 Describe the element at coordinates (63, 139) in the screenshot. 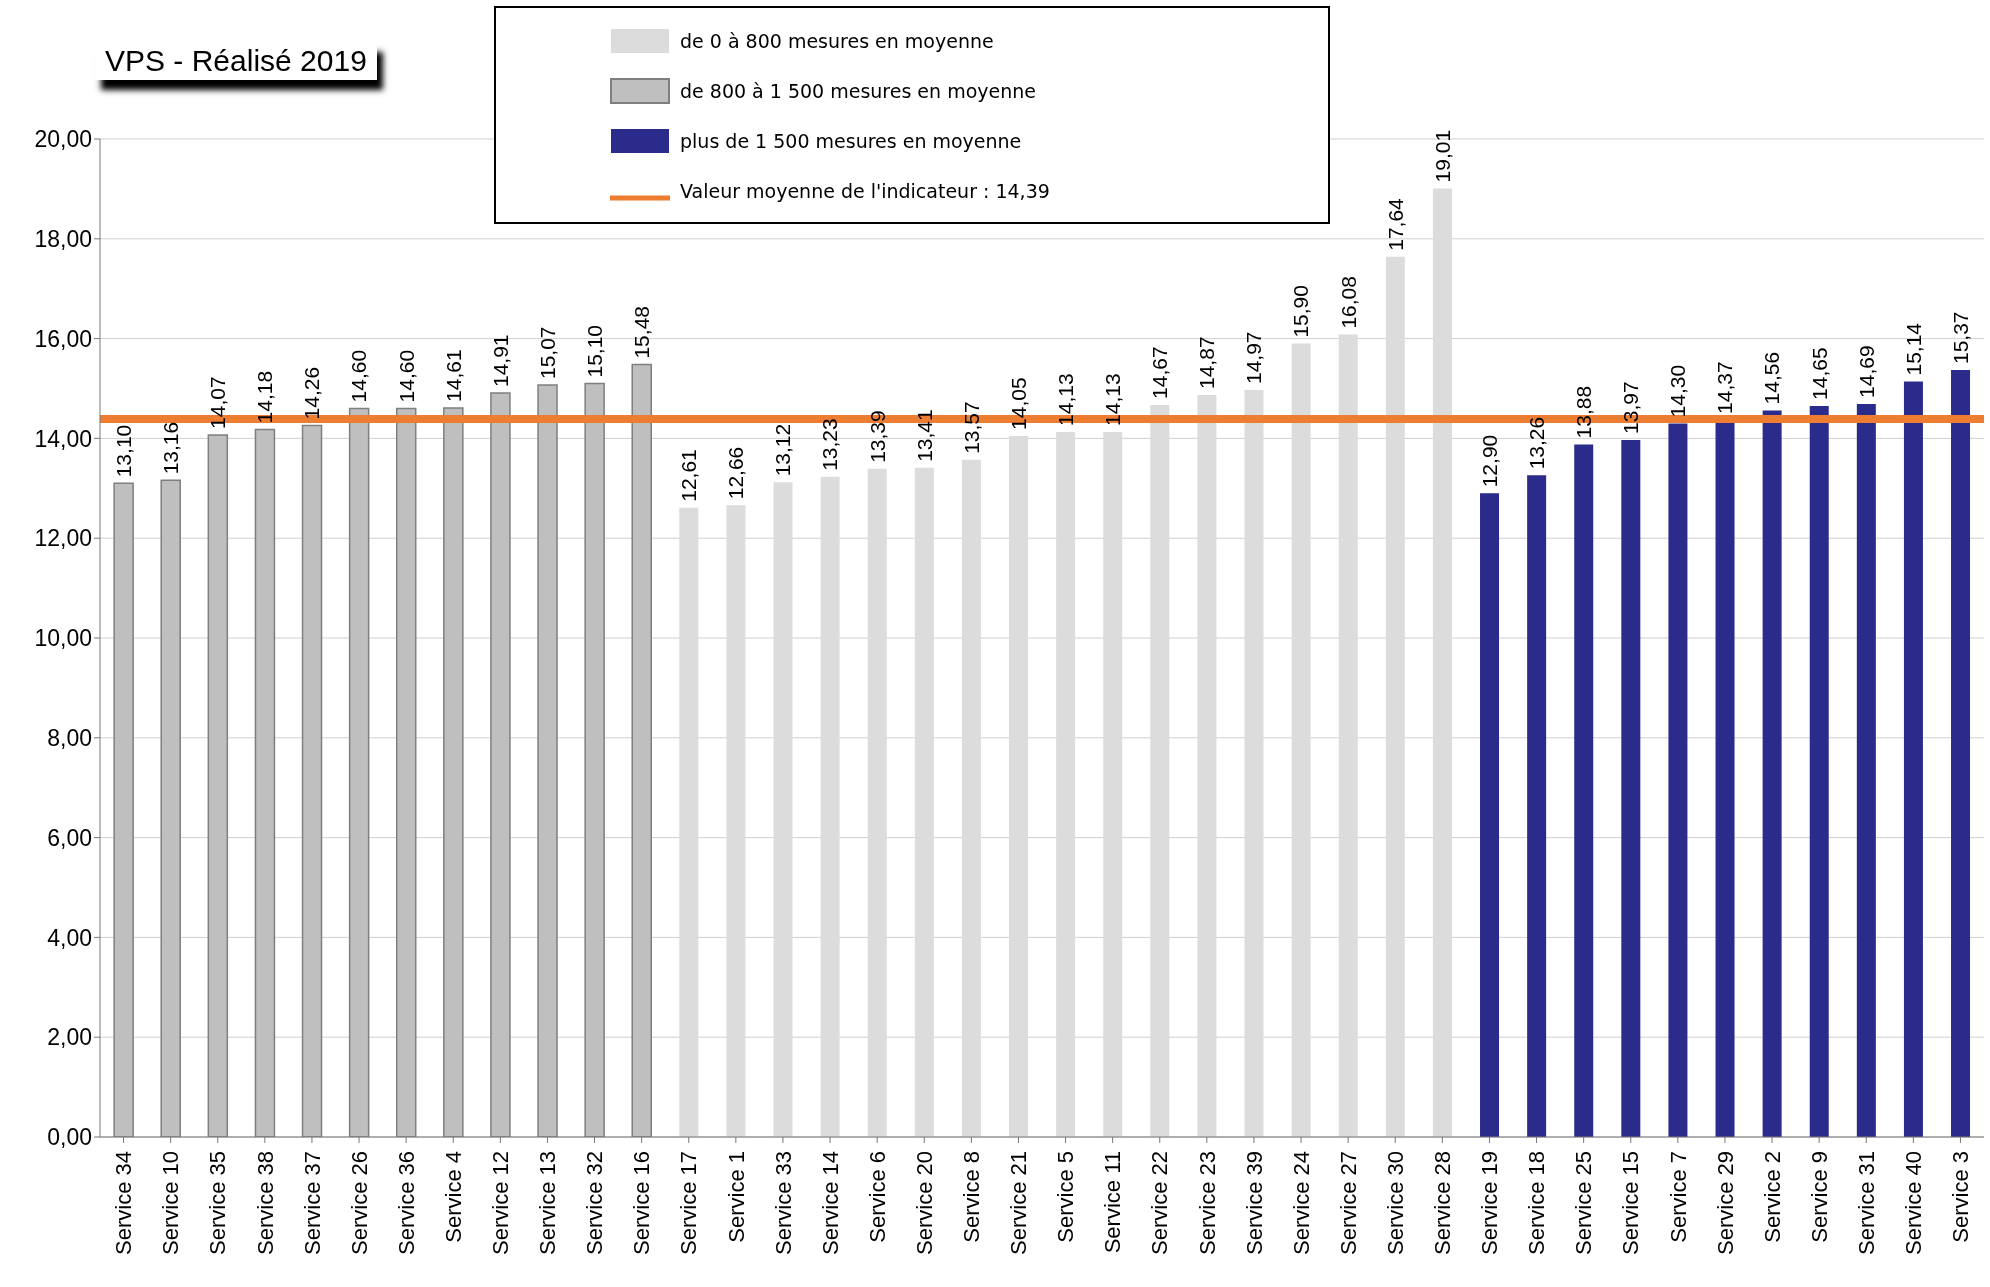

I see `y-tick-label: 20,00` at that location.